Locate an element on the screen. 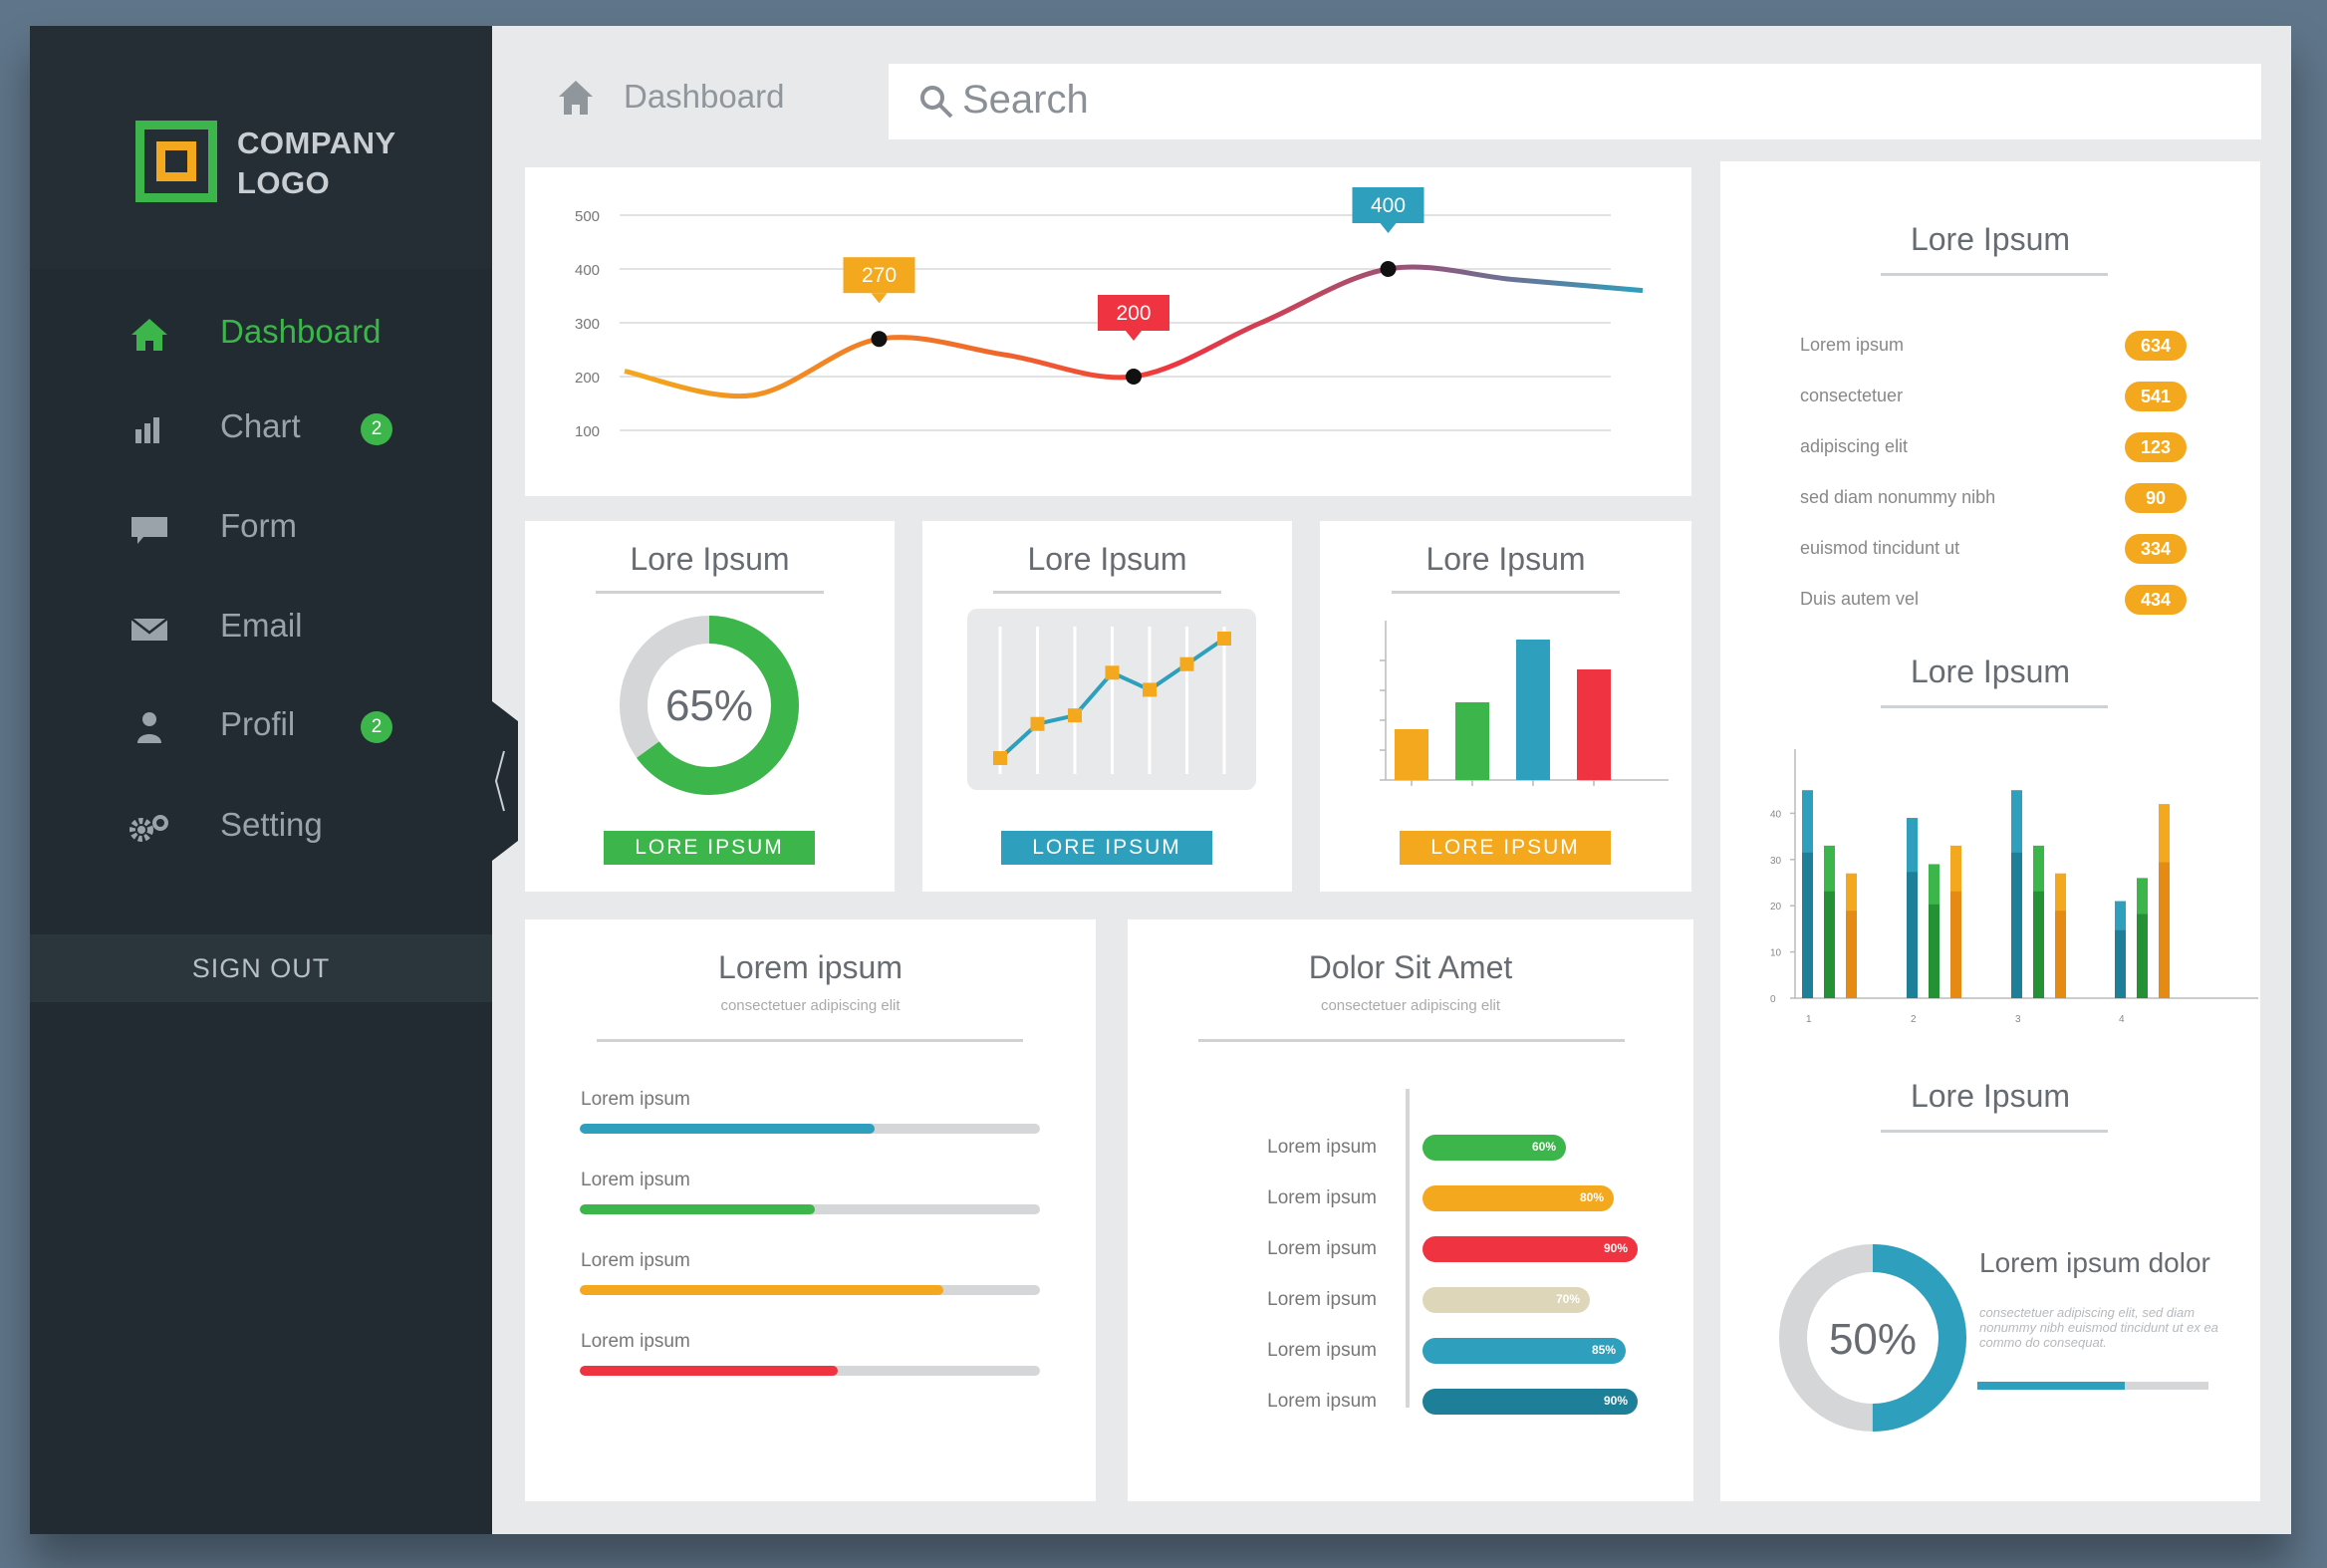 This screenshot has height=1568, width=2327. card-title: Lorem ipsum is located at coordinates (810, 967).